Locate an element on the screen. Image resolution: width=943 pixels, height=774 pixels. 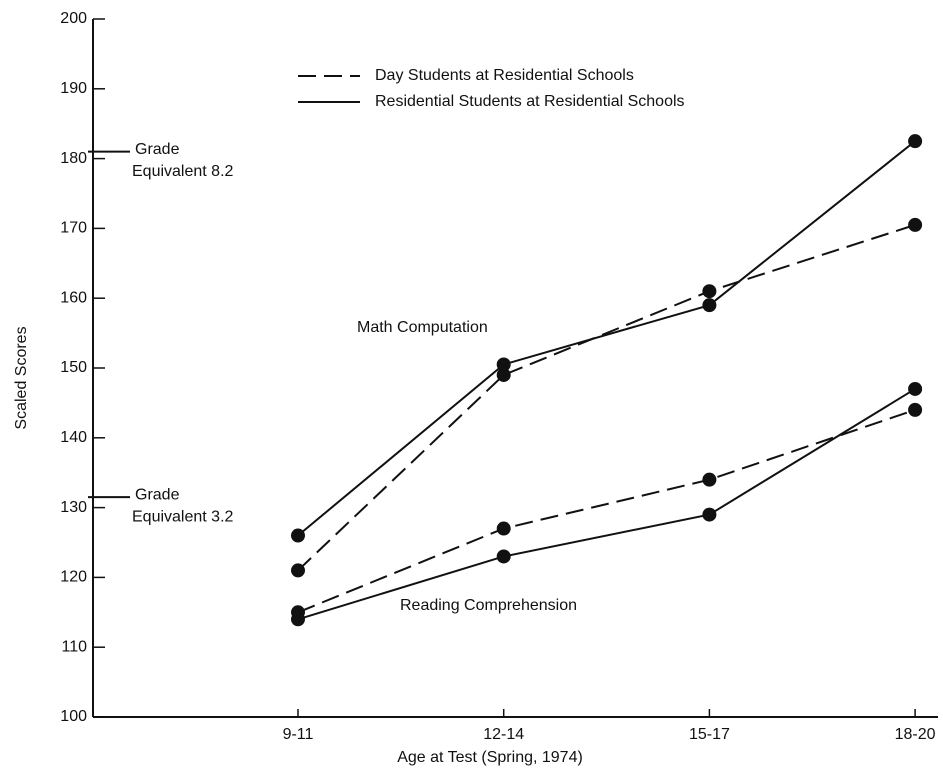
x-tick-label: 18-20 is located at coordinates (915, 734).